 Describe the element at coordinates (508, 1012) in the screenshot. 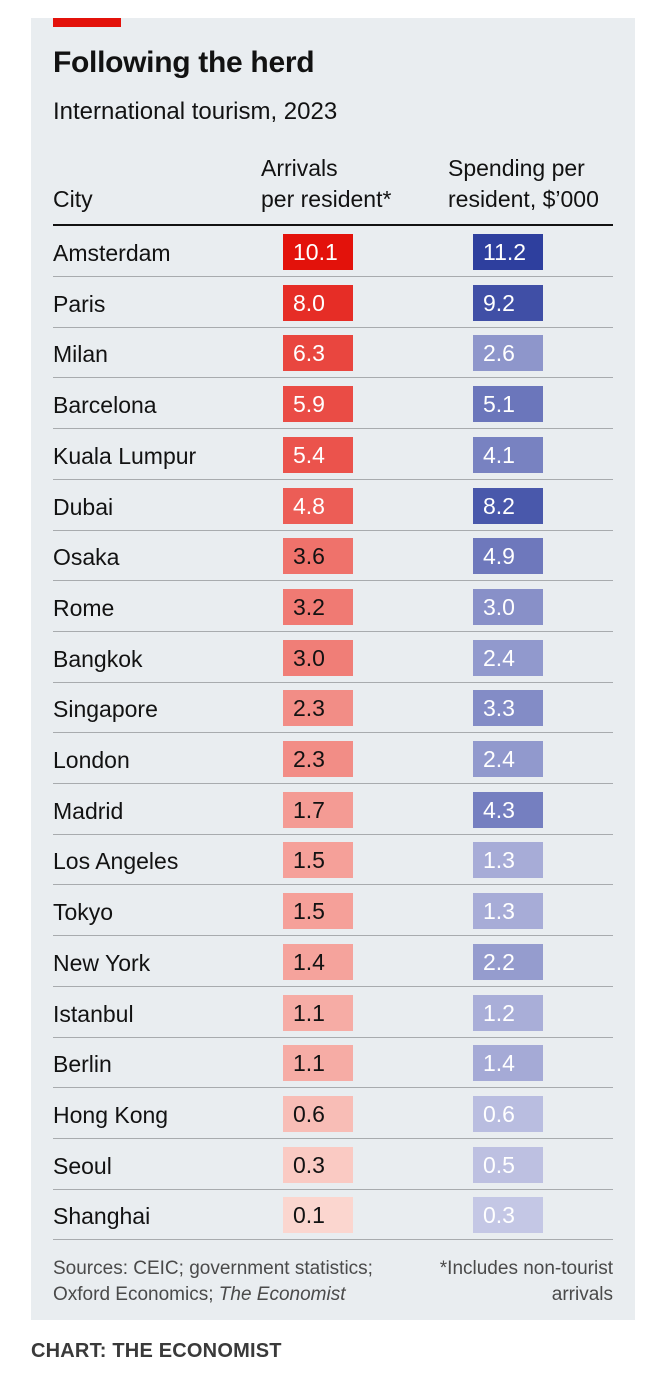

I see `spending-cell: 1.2` at that location.